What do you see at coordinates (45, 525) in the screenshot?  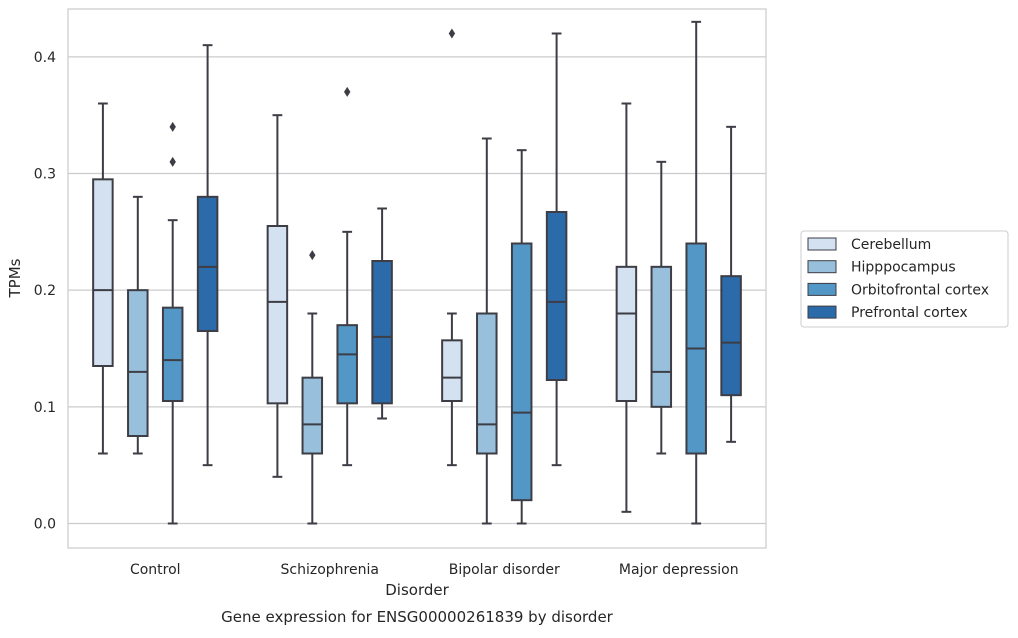 I see `y-tick-label: 0.0` at bounding box center [45, 525].